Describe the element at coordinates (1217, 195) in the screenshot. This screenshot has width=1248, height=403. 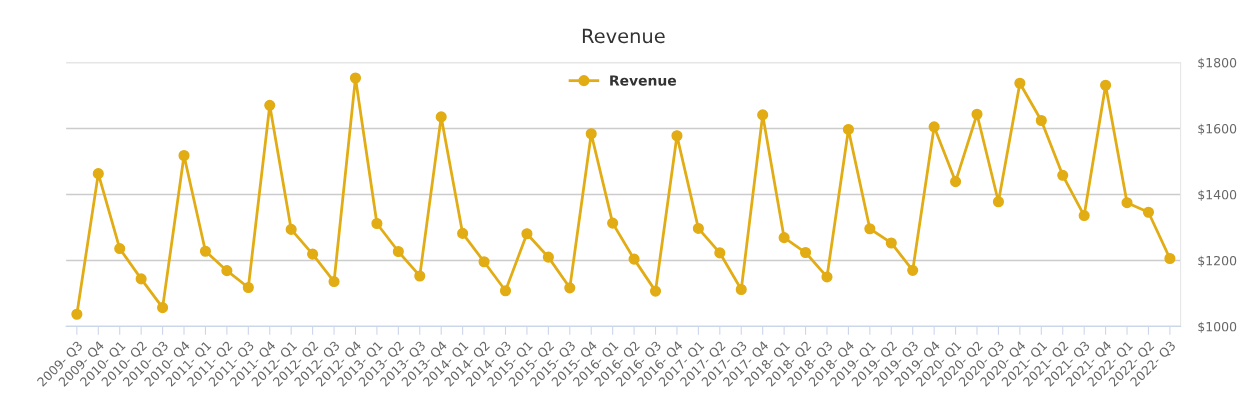
I see `y-tick-label: $1400` at that location.